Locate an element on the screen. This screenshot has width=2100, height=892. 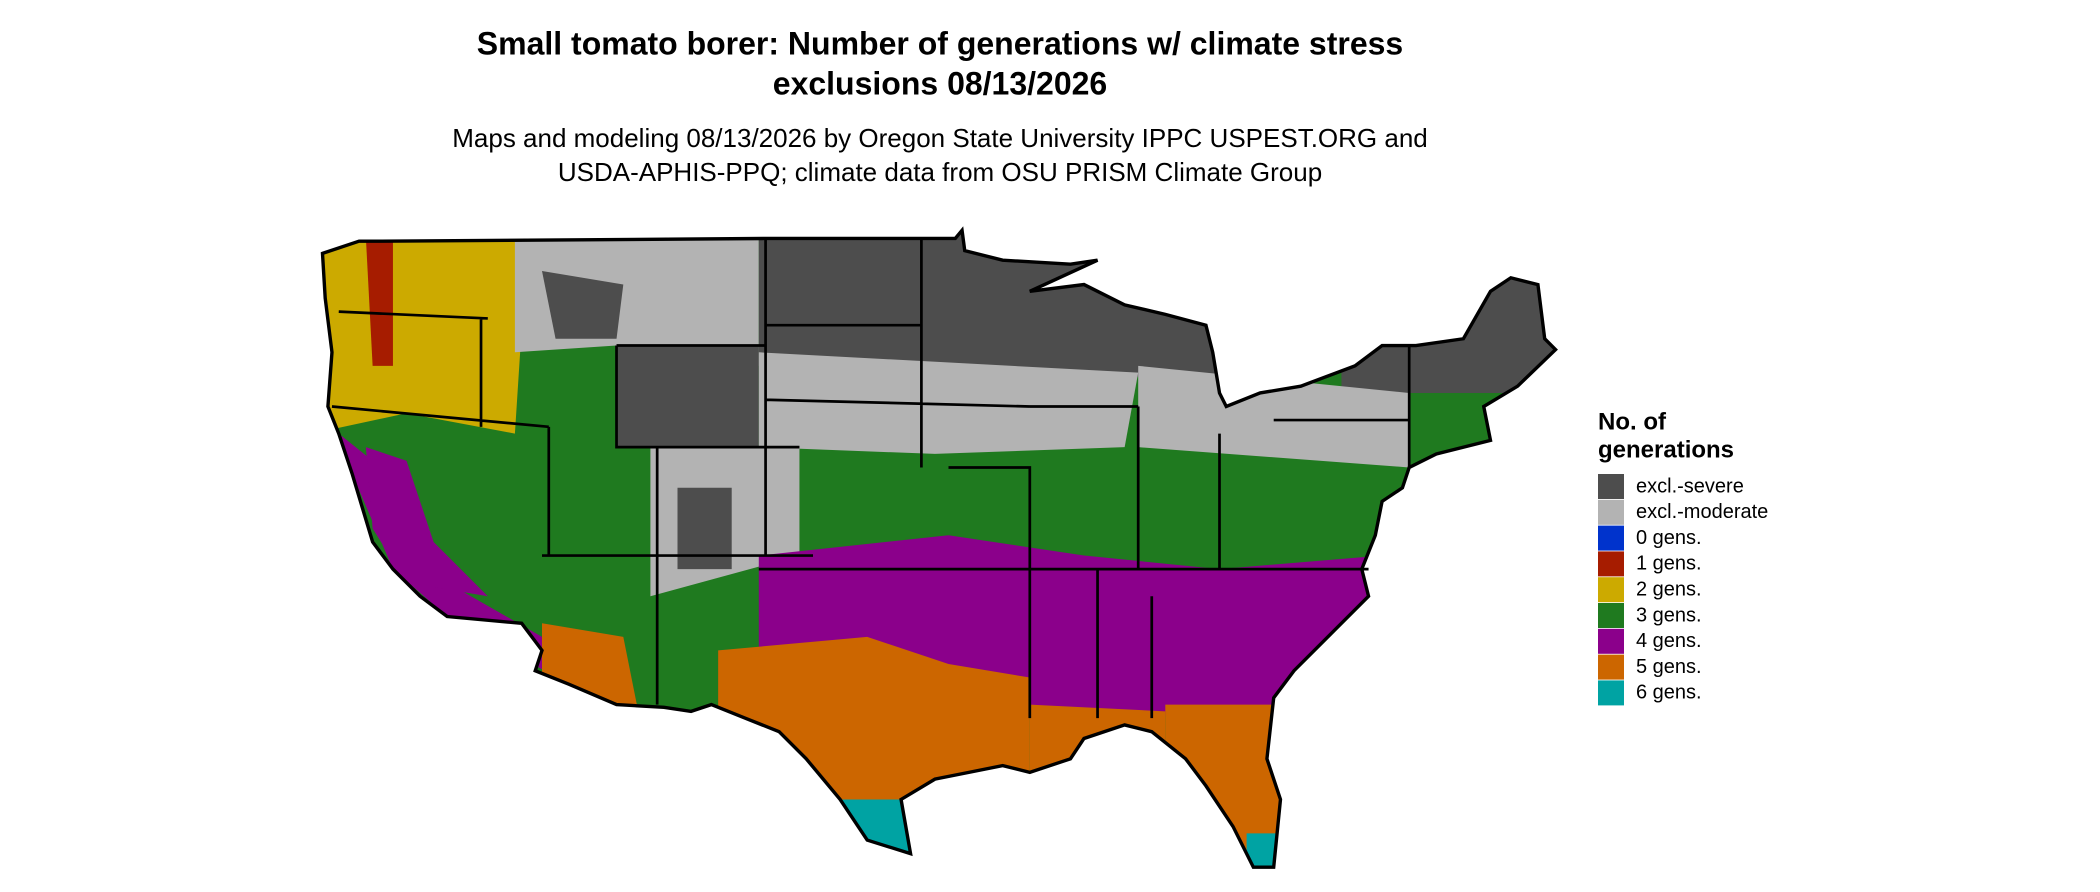
legend-title: generations is located at coordinates (1666, 449).